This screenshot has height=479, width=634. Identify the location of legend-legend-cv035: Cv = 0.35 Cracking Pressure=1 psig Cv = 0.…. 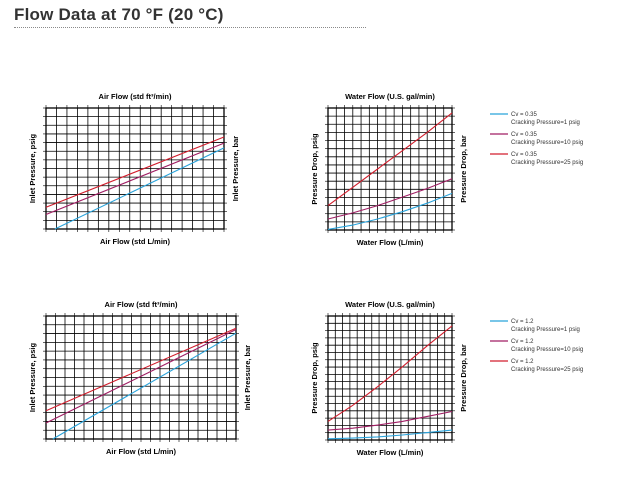
(536, 139).